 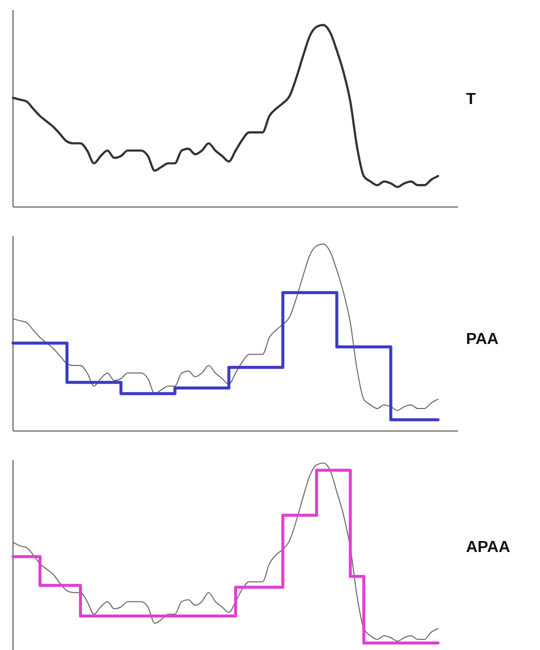 I want to click on text: PAA, so click(x=483, y=339).